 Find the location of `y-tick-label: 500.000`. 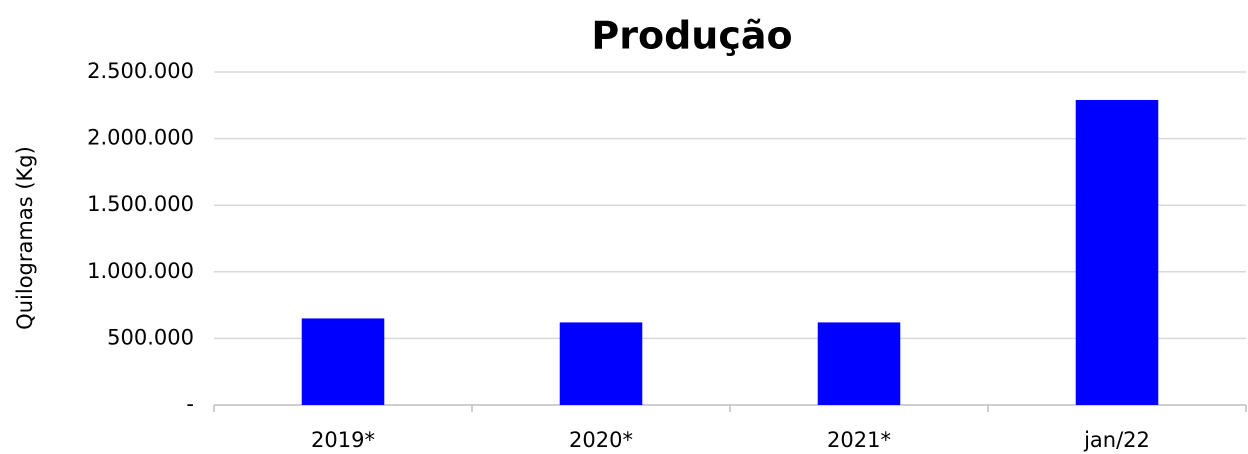

y-tick-label: 500.000 is located at coordinates (150, 337).